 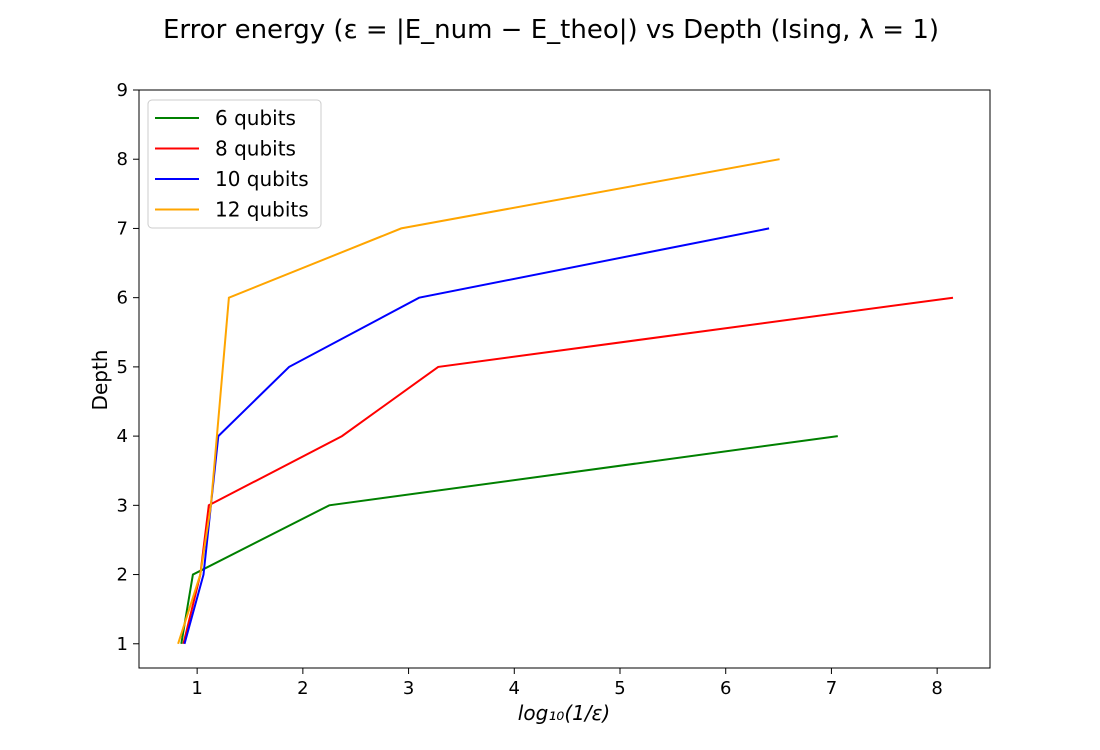 What do you see at coordinates (262, 179) in the screenshot?
I see `legend-label-2: 10 qubits` at bounding box center [262, 179].